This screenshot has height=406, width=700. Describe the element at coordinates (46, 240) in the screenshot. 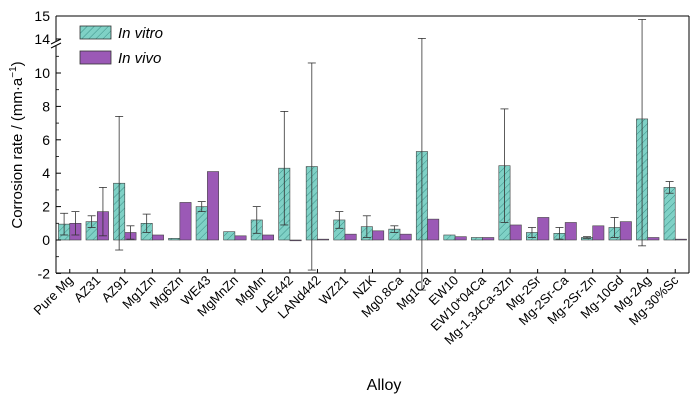

I see `y-tick-label: 0` at that location.